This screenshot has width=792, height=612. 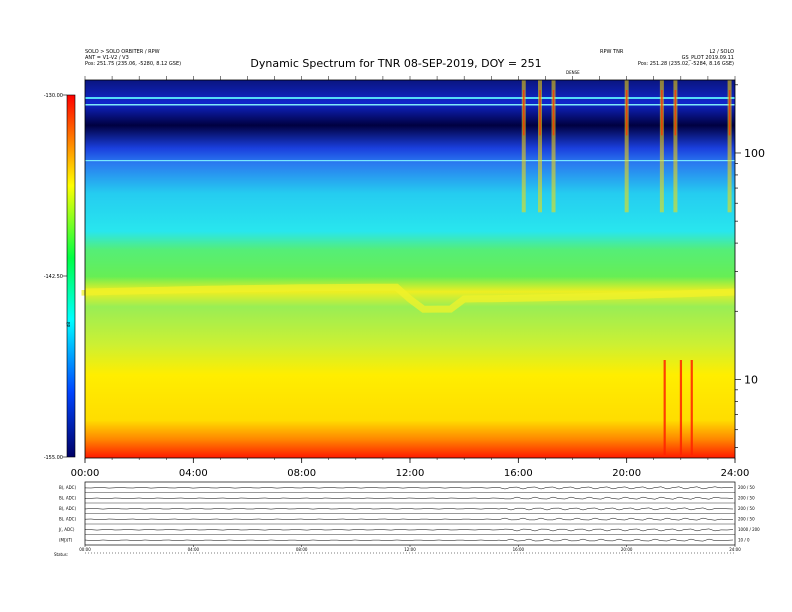 I want to click on panel-x-tick-label: 00:00, so click(x=85, y=549).